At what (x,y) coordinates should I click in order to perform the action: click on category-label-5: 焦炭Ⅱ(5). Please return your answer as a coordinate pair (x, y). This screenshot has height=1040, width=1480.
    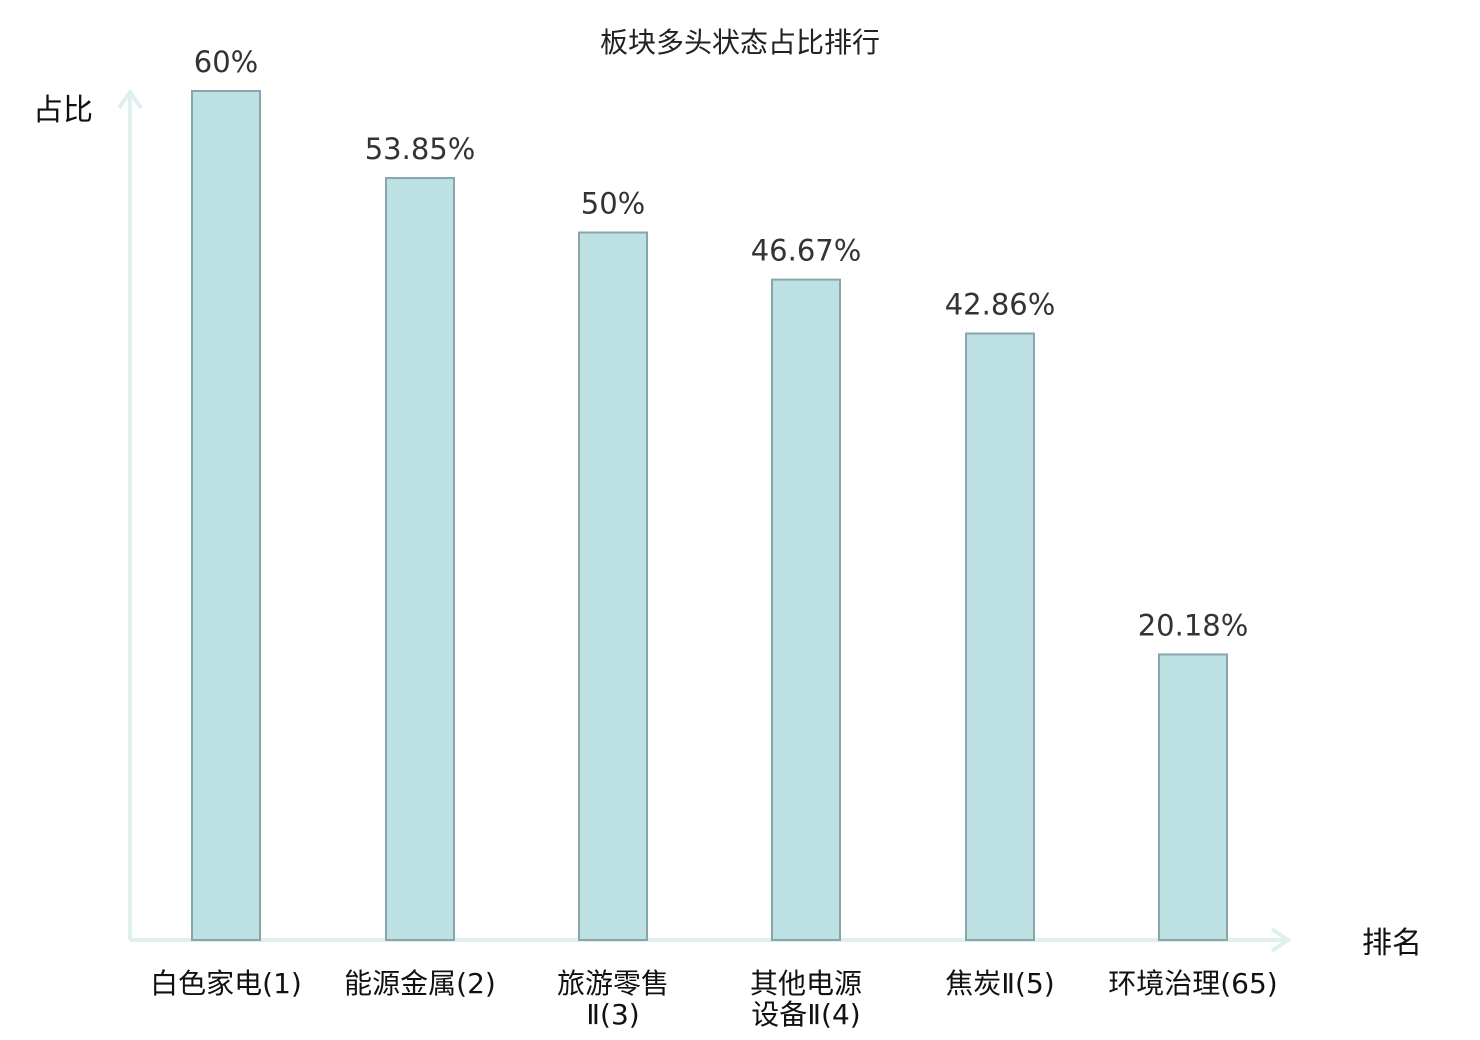
    Looking at the image, I should click on (999, 983).